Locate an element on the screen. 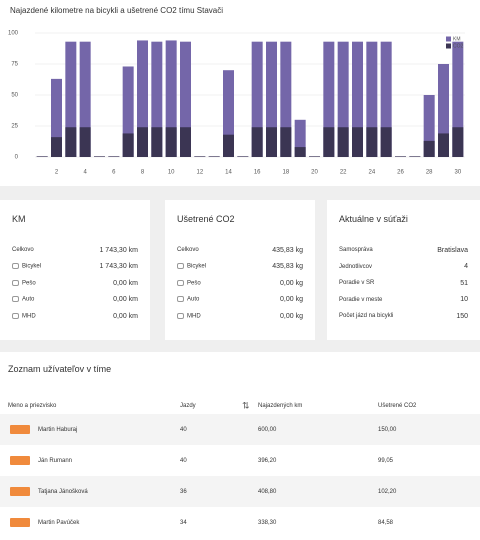 The height and width of the screenshot is (540, 480). x-tick-label: 14 is located at coordinates (228, 173).